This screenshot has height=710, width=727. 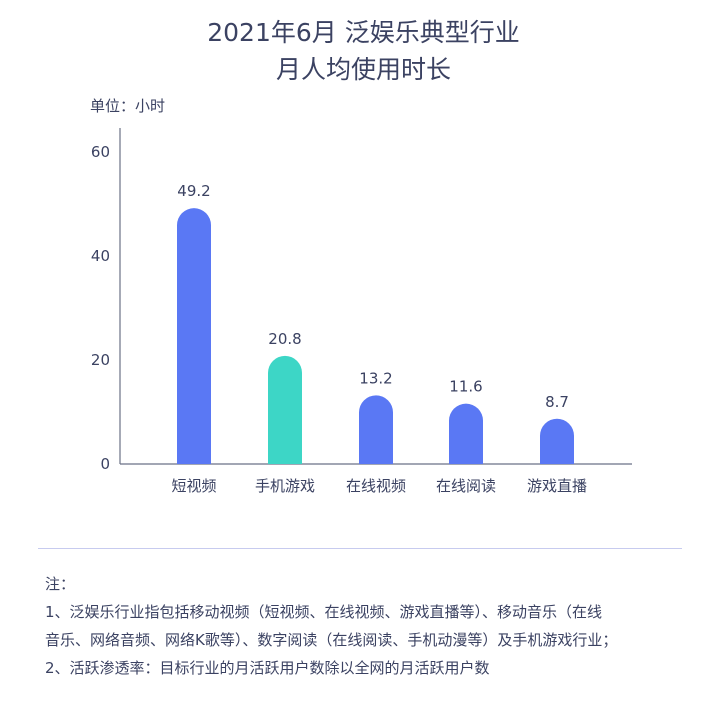 What do you see at coordinates (267, 668) in the screenshot?
I see `notes-line-3: 2、活跃渗透率：目标行业的月活跃用户数除以全网的月活跃用户数` at bounding box center [267, 668].